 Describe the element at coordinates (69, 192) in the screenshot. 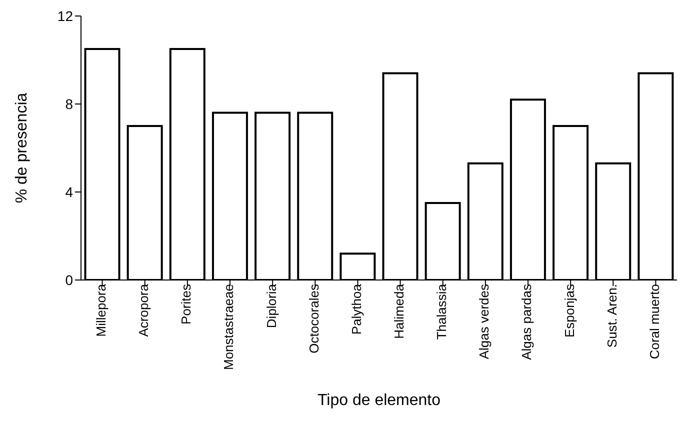

I see `y-tick-label: 4` at that location.